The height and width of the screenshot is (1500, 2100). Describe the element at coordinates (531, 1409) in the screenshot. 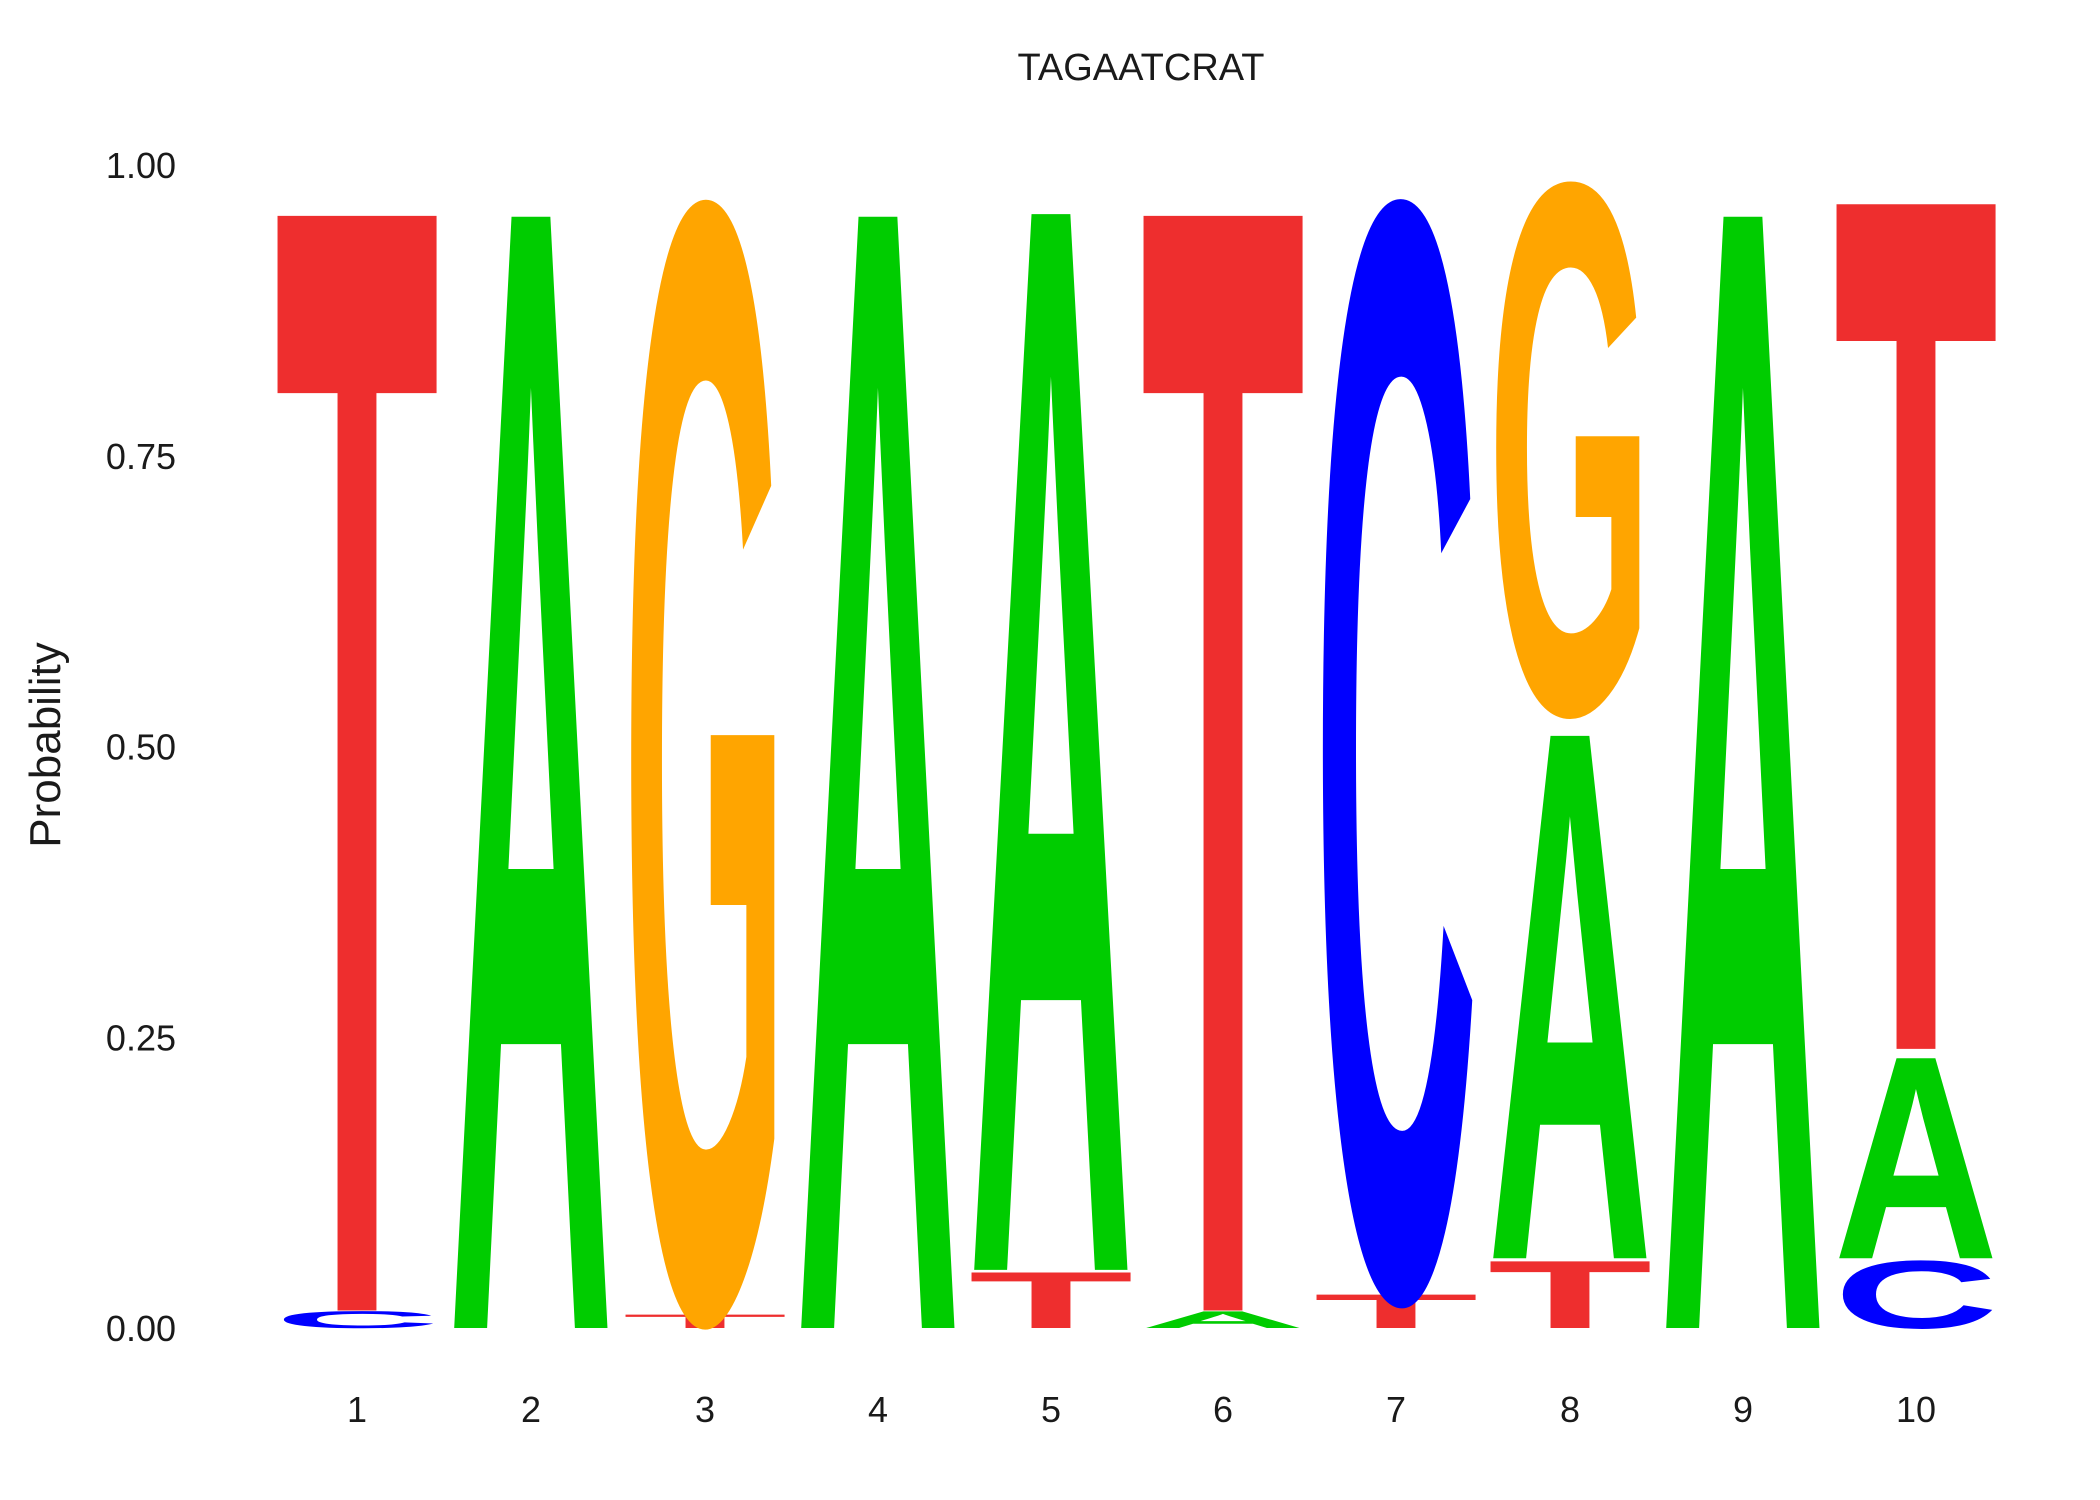

I see `x-tick-label: 2` at that location.